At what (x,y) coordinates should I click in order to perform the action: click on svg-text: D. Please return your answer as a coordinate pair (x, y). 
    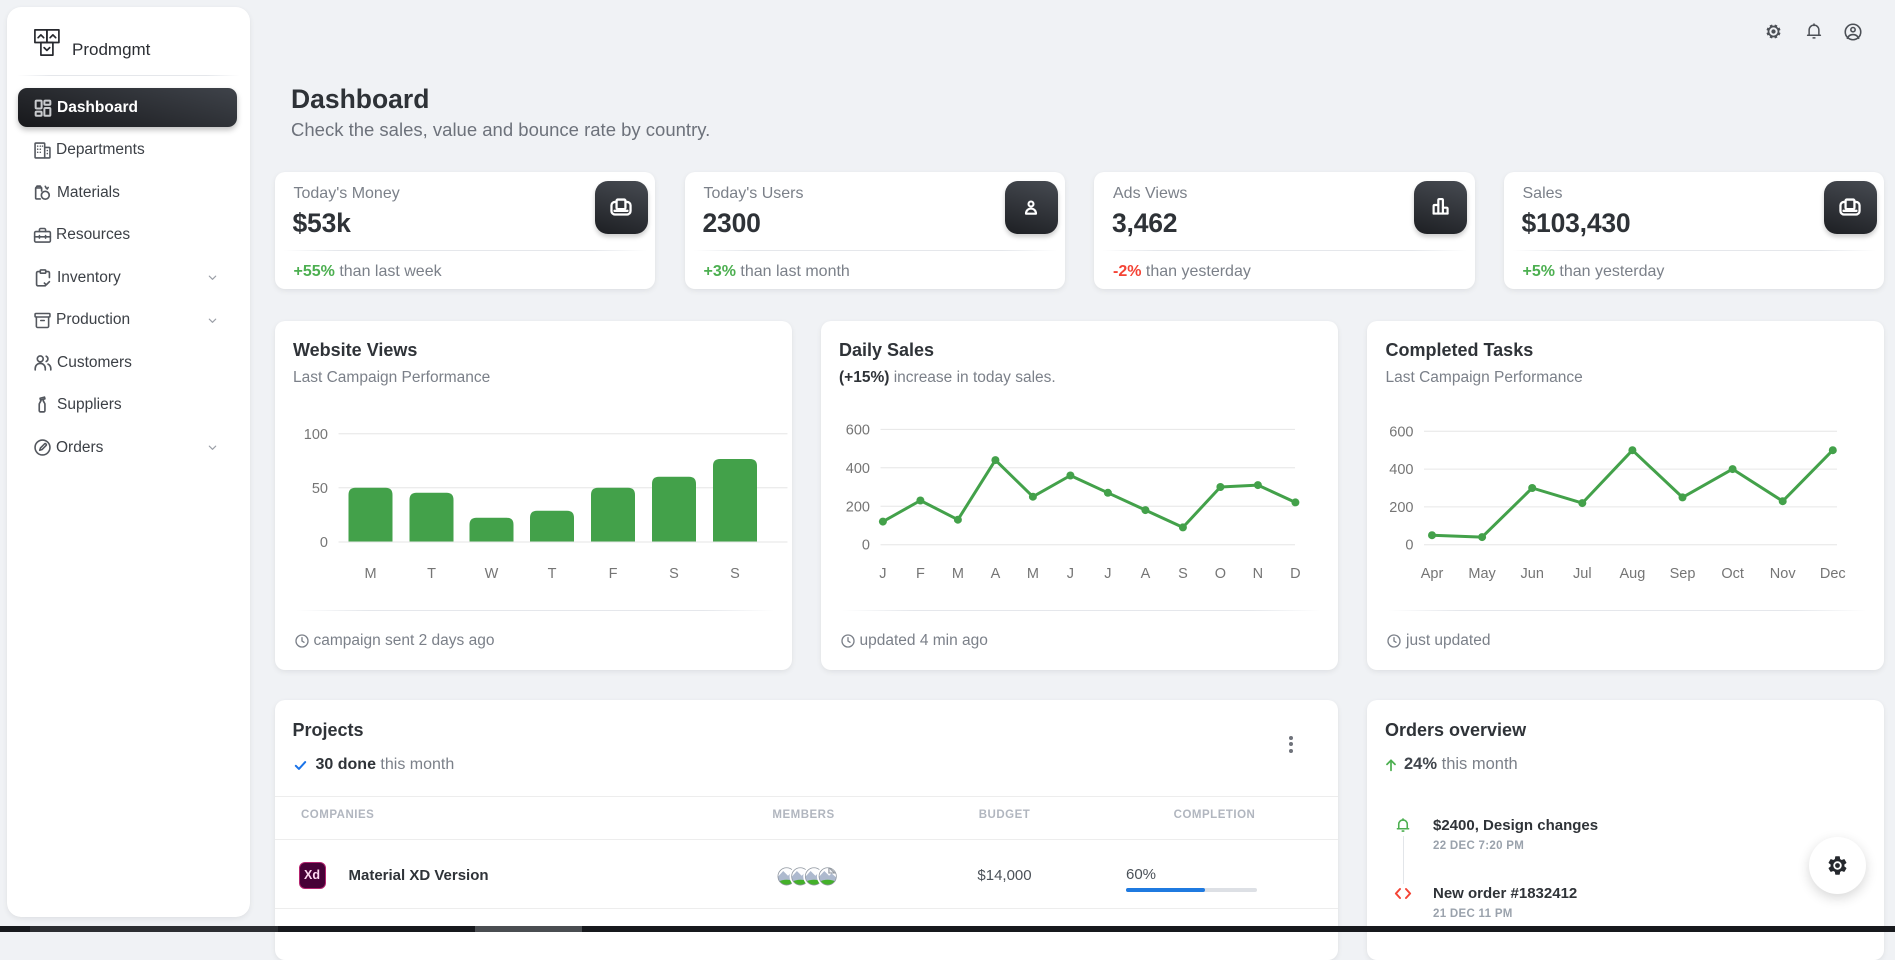
    Looking at the image, I should click on (1295, 574).